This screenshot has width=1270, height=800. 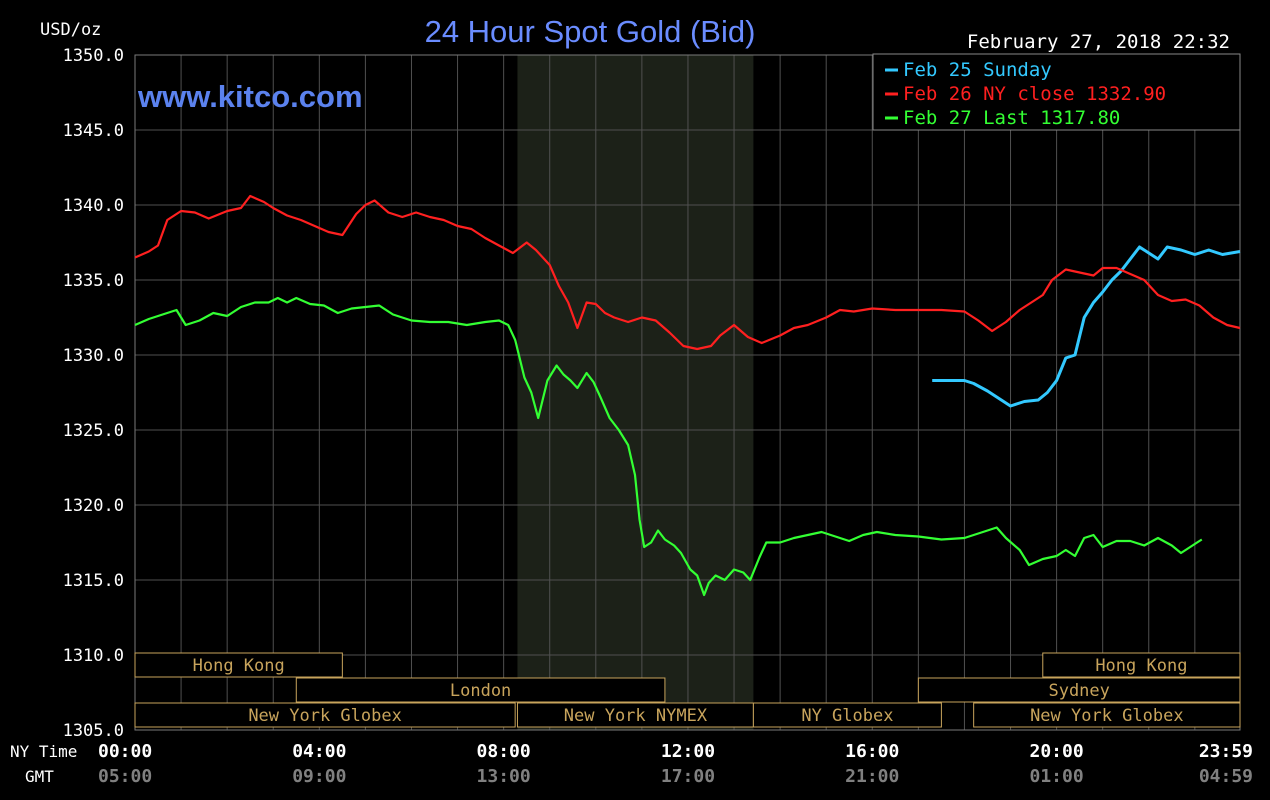 What do you see at coordinates (590, 31) in the screenshot?
I see `chart-title: 24 Hour Spot Gold (Bid)` at bounding box center [590, 31].